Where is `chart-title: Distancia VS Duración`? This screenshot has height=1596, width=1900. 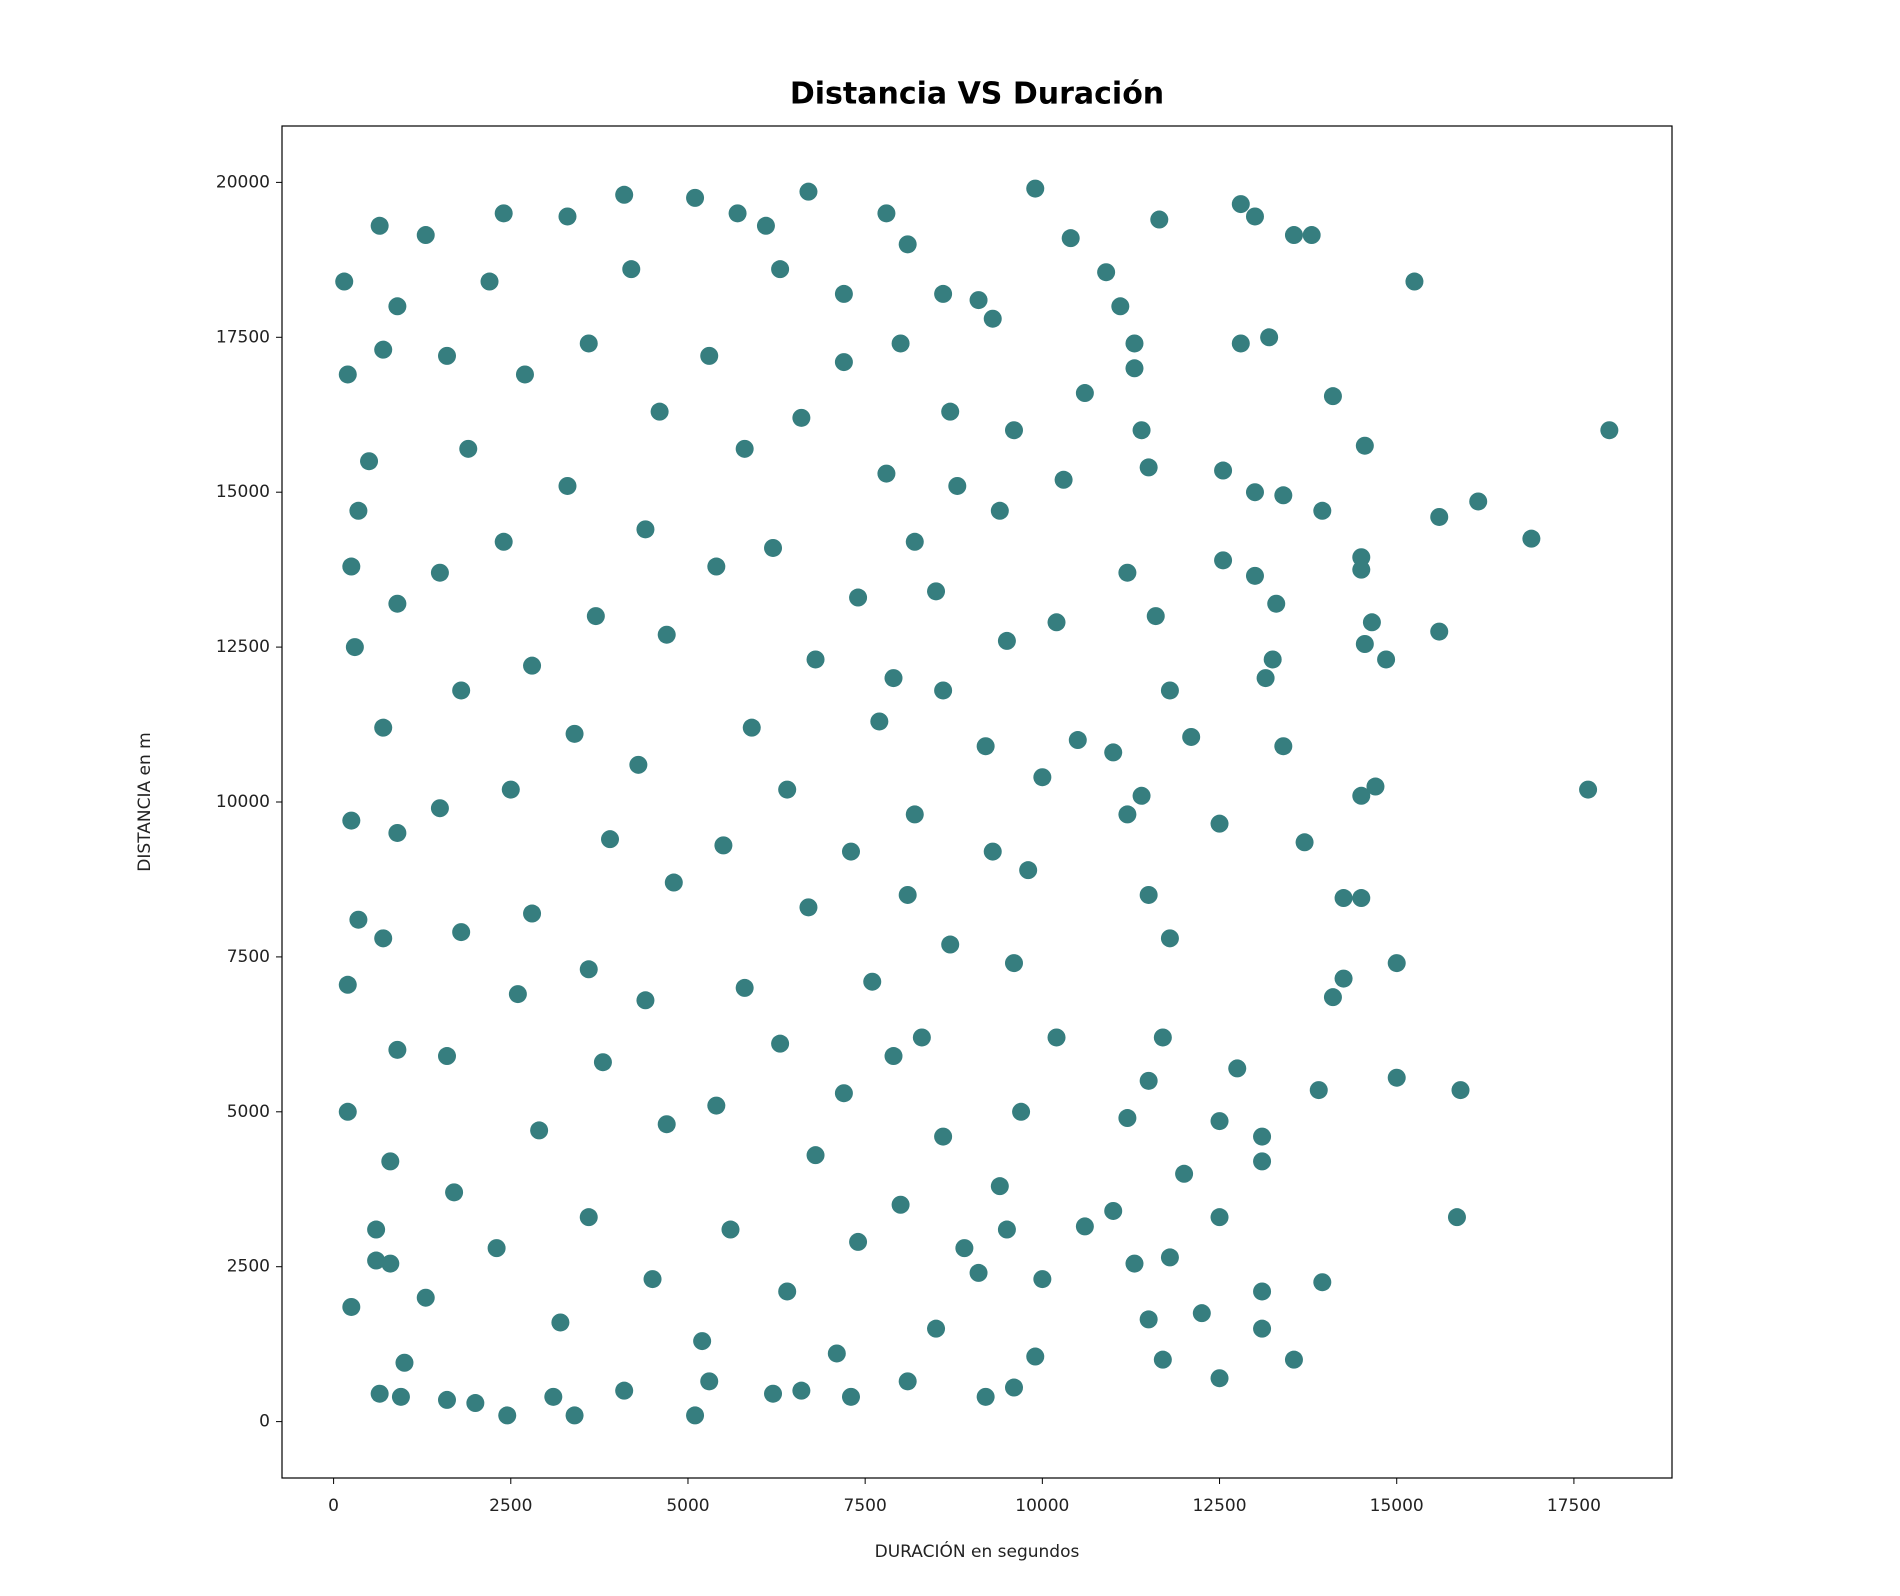
chart-title: Distancia VS Duración is located at coordinates (977, 94).